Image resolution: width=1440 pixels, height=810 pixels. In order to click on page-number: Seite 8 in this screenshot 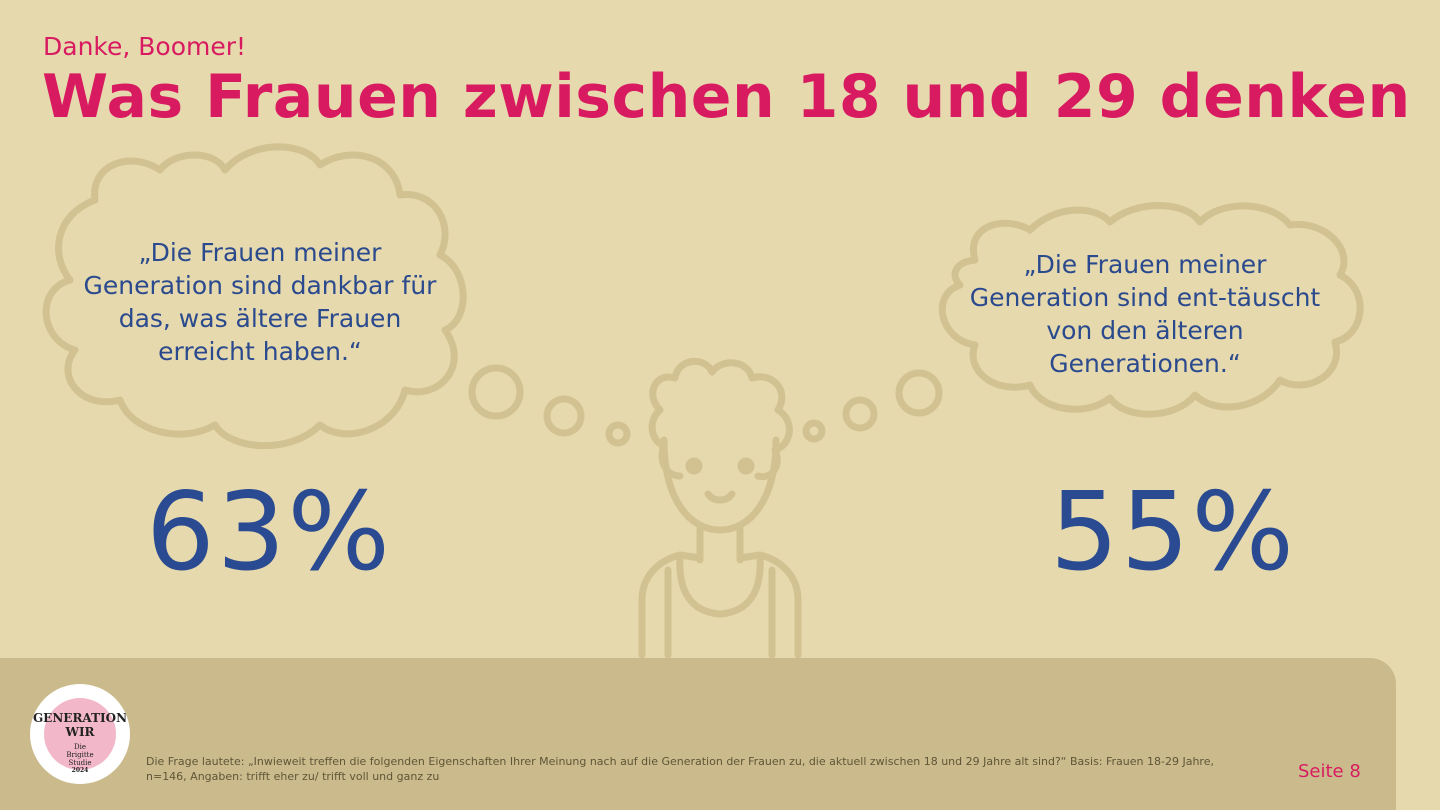, I will do `click(1329, 771)`.